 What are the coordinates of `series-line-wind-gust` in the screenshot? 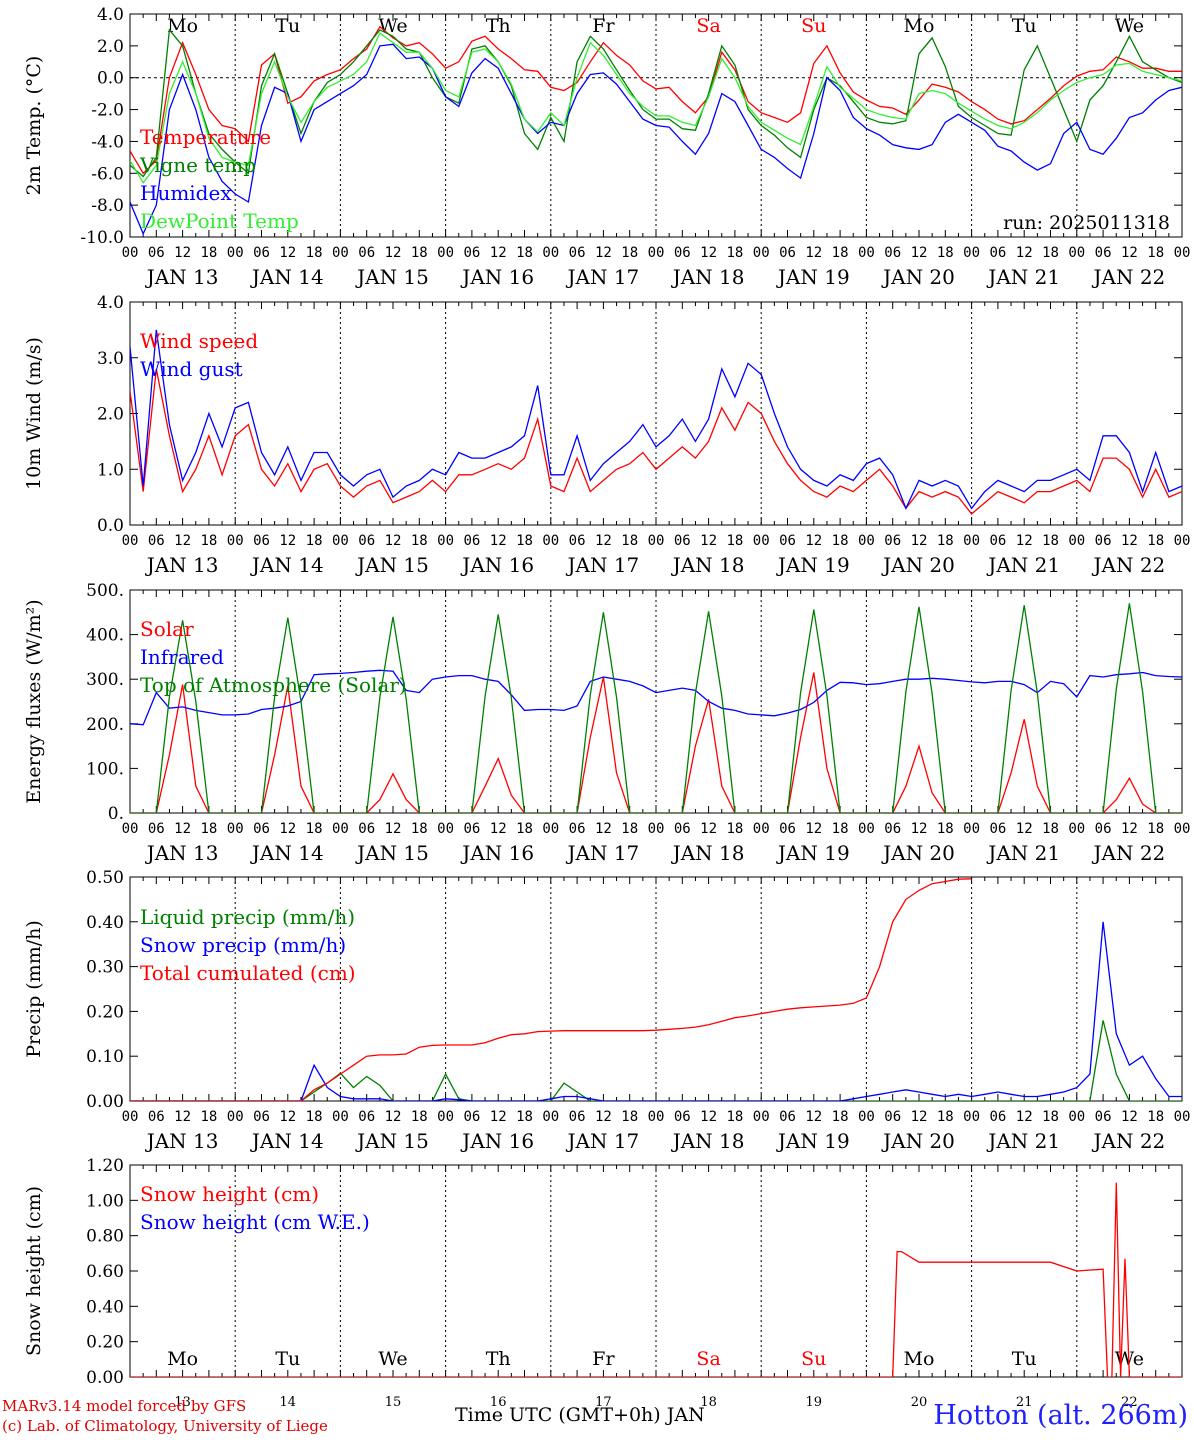 It's located at (656, 419).